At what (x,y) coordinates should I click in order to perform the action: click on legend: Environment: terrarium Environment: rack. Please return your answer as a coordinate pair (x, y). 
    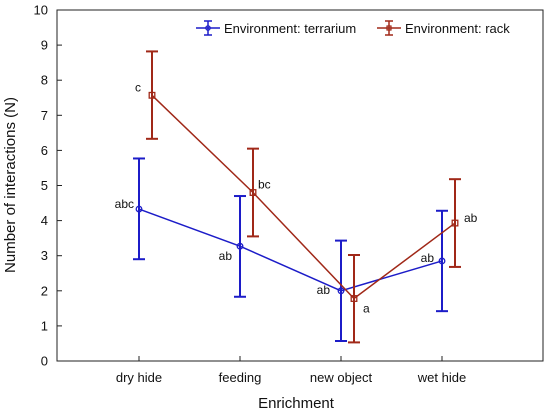
    Looking at the image, I should click on (353, 28).